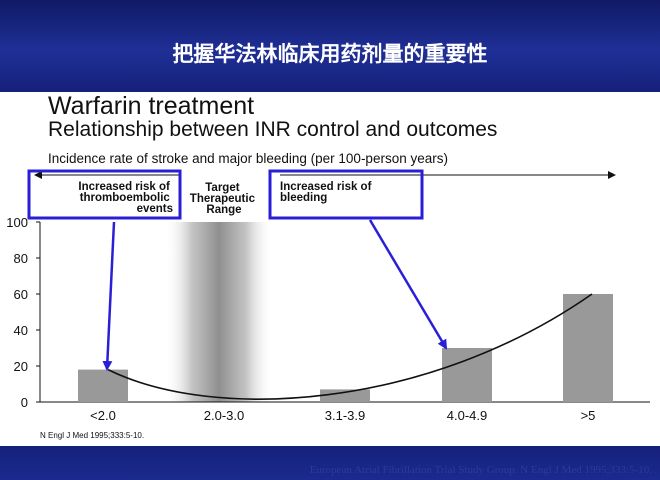  What do you see at coordinates (588, 415) in the screenshot?
I see `x-tick-label: >5` at bounding box center [588, 415].